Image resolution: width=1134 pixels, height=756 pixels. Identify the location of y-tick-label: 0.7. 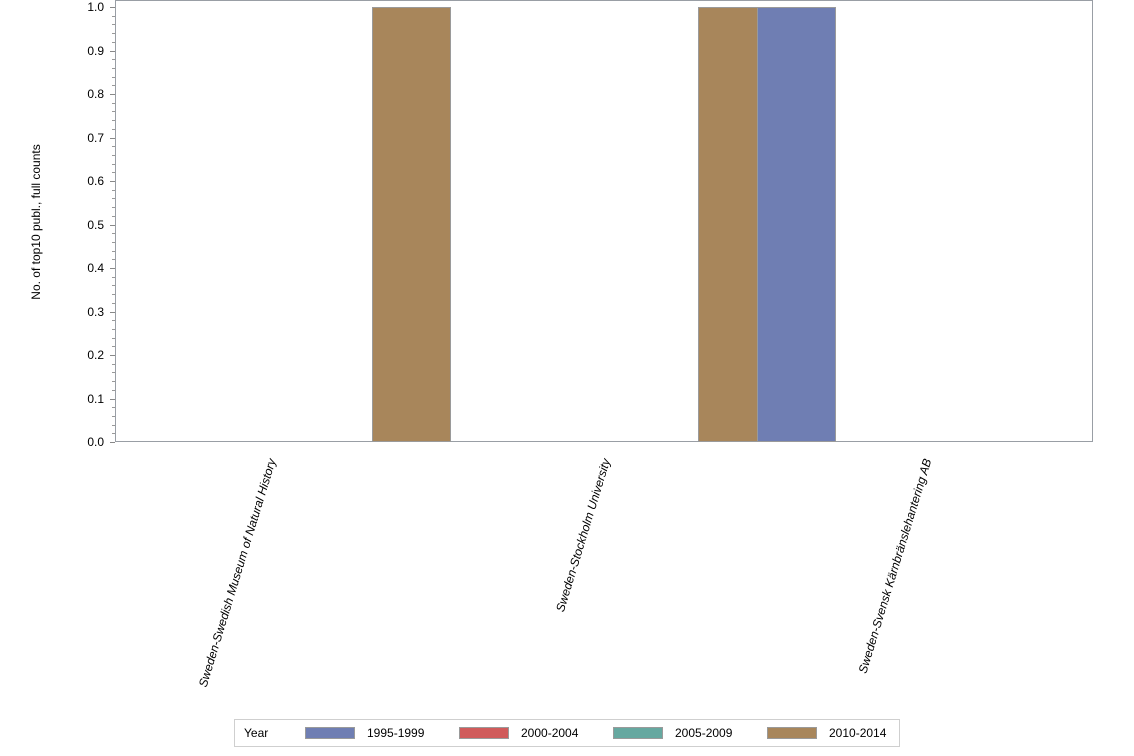
(95, 137).